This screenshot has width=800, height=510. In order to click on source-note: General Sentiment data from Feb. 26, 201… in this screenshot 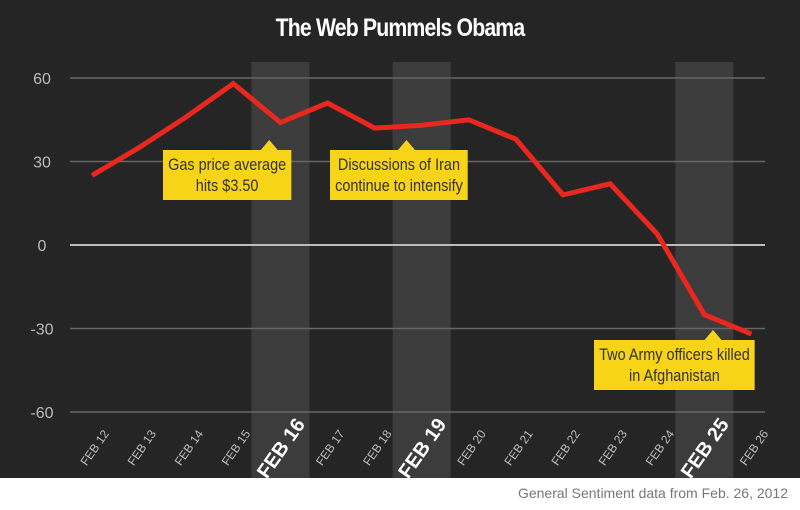, I will do `click(652, 493)`.